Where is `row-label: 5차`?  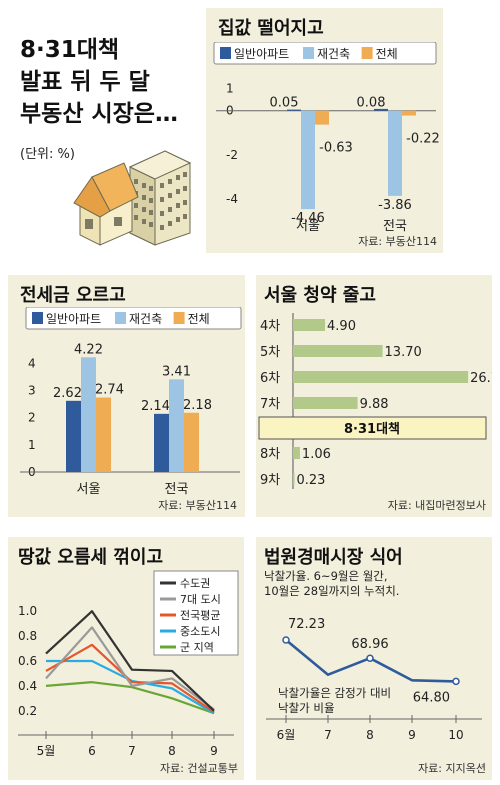 row-label: 5차 is located at coordinates (270, 352).